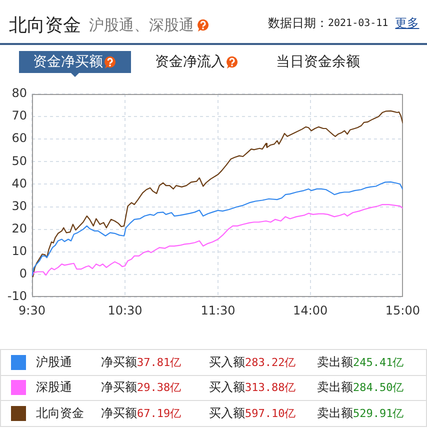 The image size is (427, 428). What do you see at coordinates (32, 310) in the screenshot?
I see `x-tick-label: 9:30` at bounding box center [32, 310].